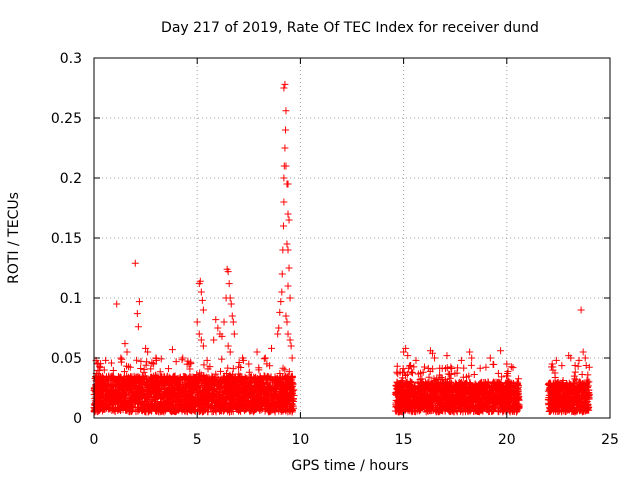  Describe the element at coordinates (66, 119) in the screenshot. I see `y-tick-label: 0.25` at that location.